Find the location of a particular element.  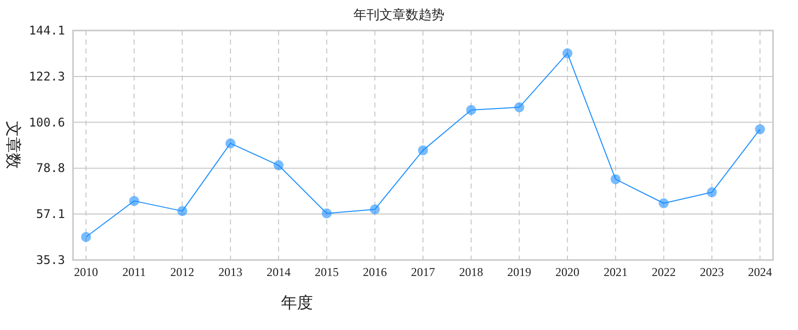

x-tick-label: 2020 is located at coordinates (567, 272).